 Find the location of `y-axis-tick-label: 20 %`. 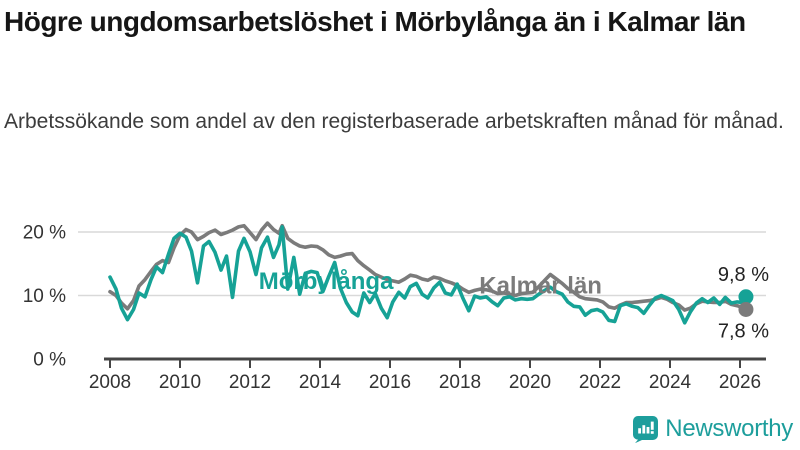

y-axis-tick-label: 20 % is located at coordinates (44, 233).